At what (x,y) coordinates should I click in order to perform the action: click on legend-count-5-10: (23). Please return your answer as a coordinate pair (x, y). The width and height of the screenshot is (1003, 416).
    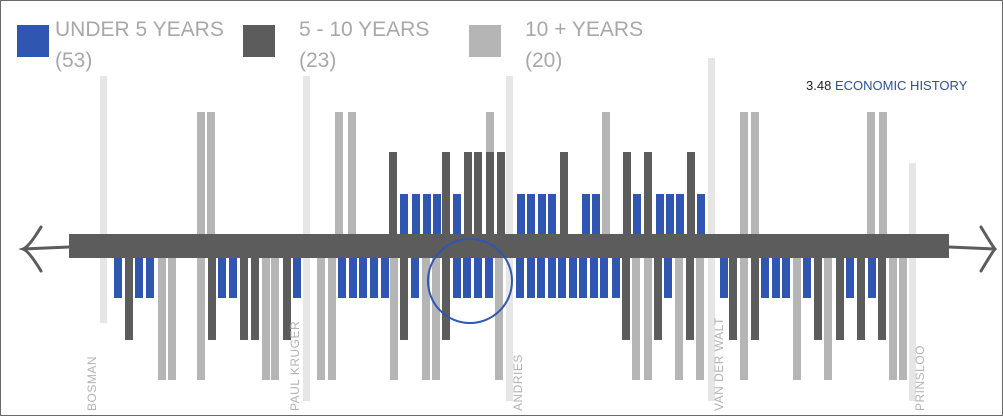
    Looking at the image, I should click on (318, 60).